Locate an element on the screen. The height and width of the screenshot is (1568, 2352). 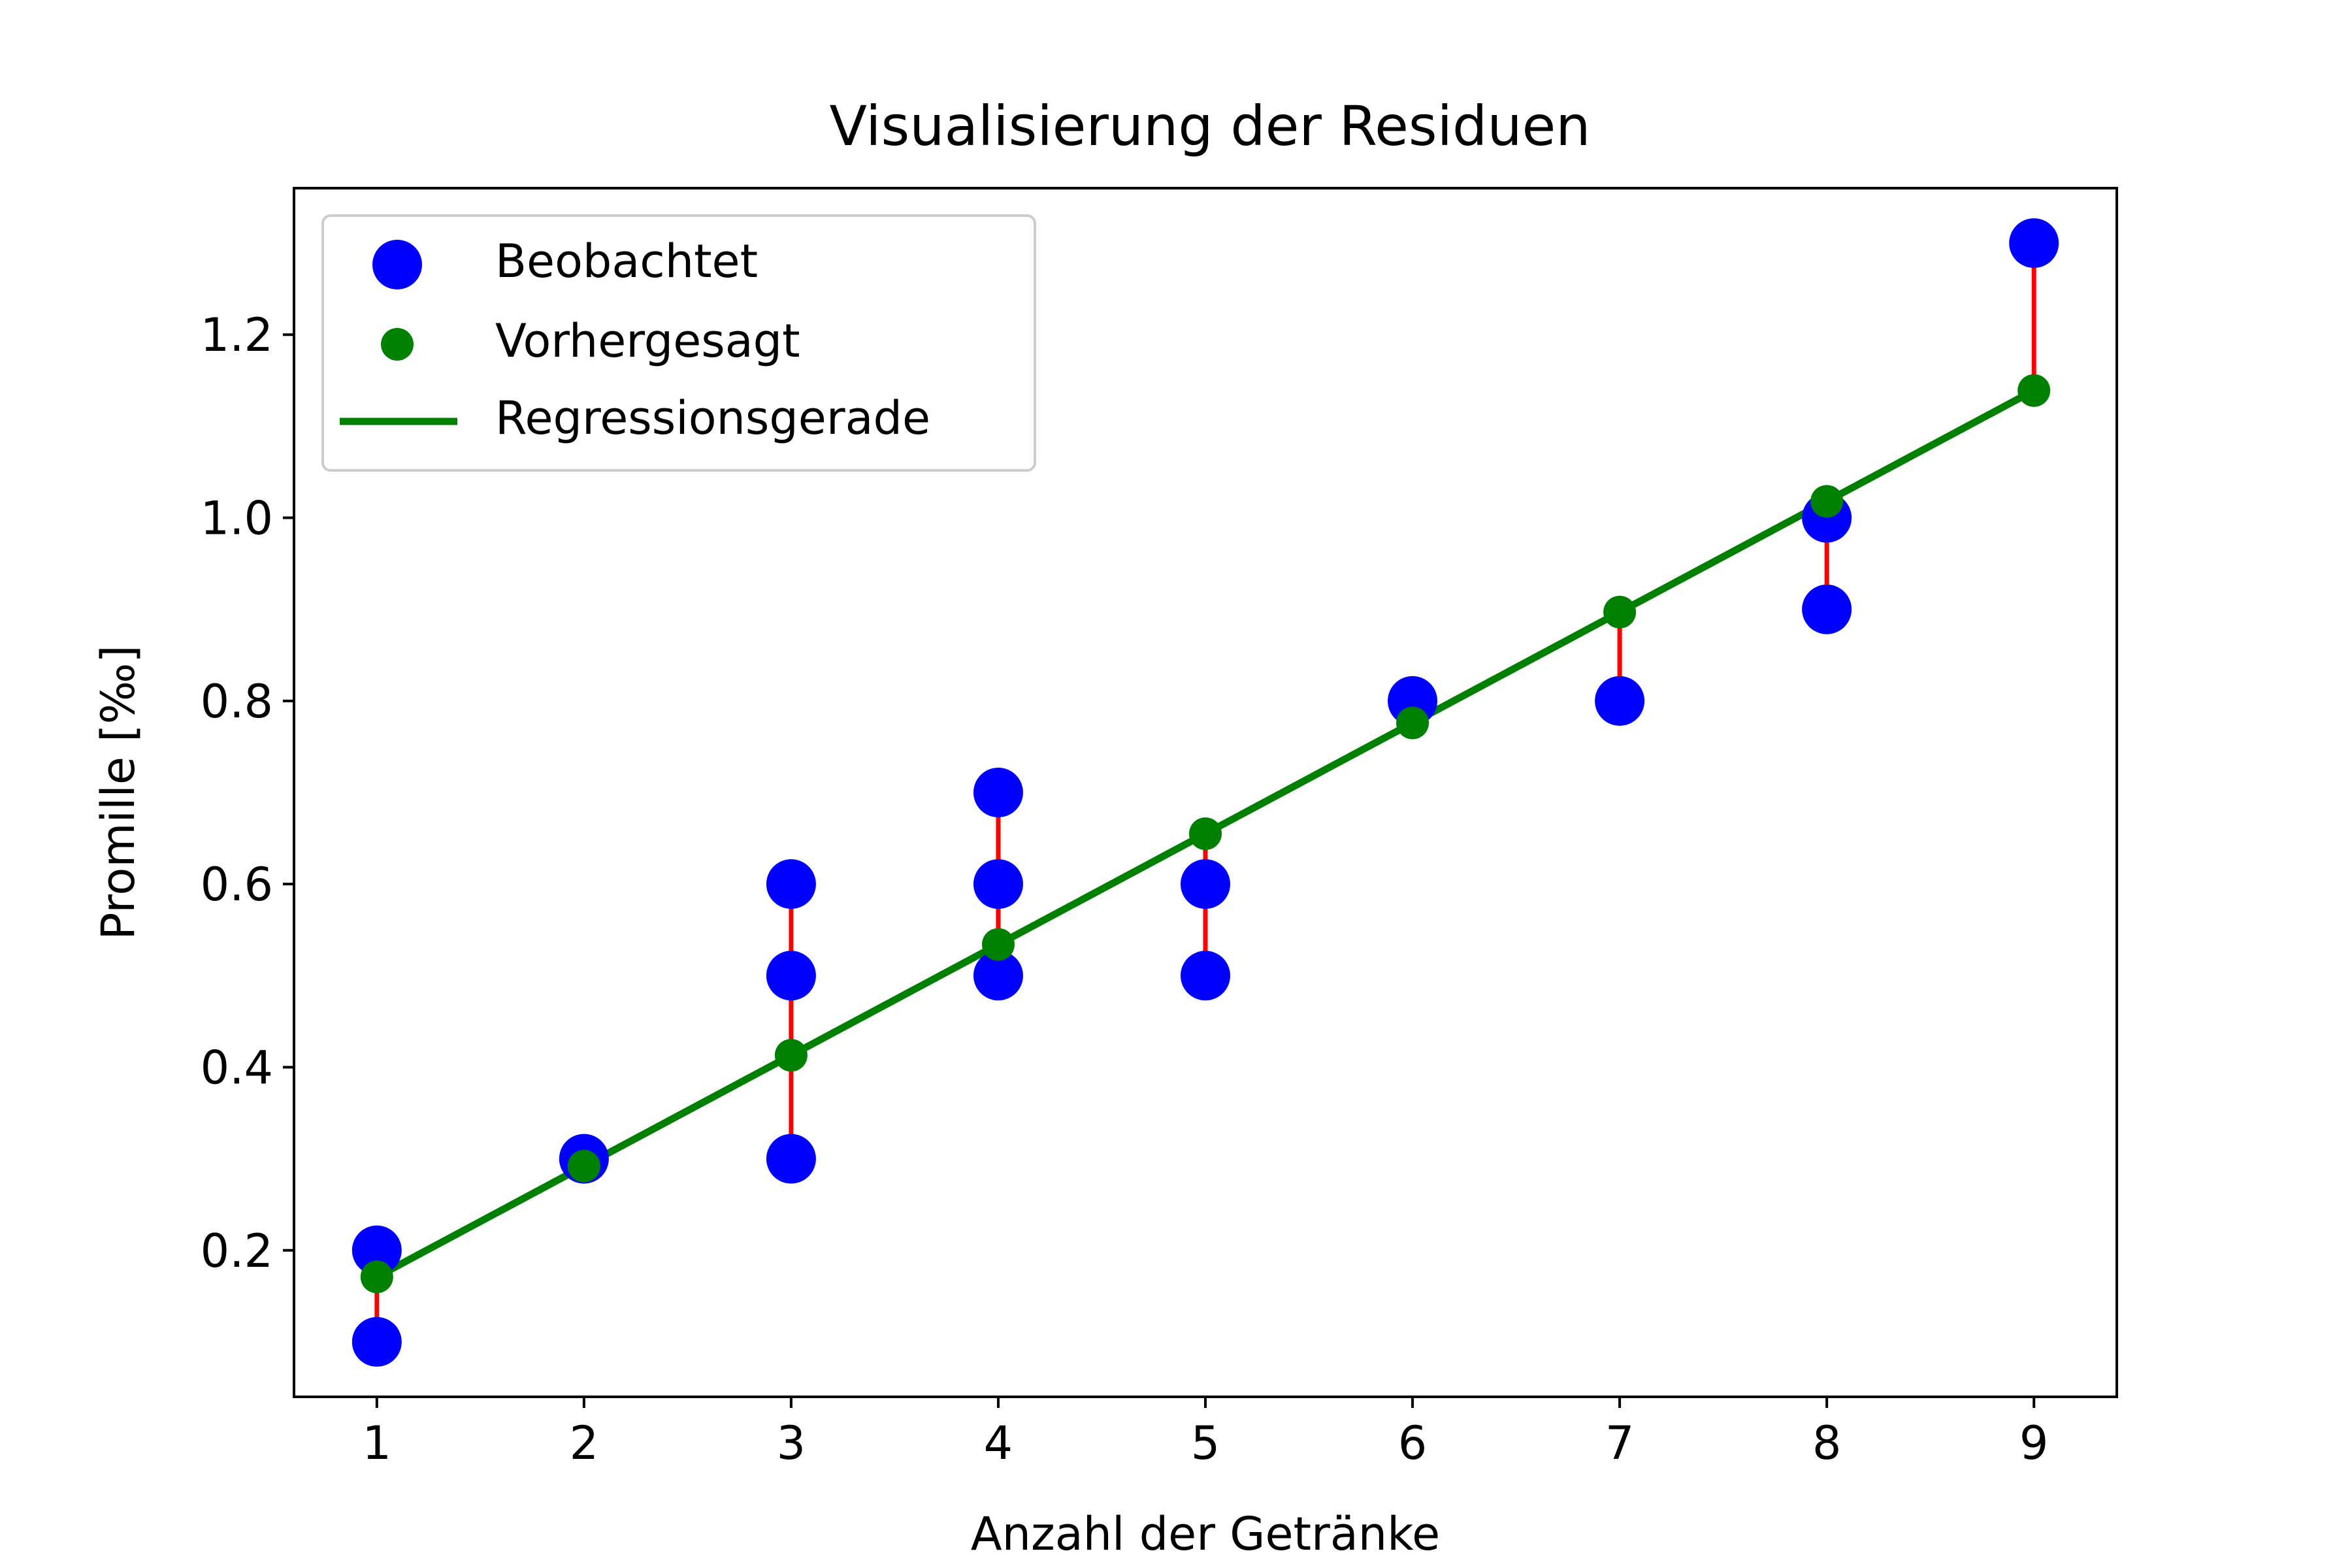
x-tick-label: 6 is located at coordinates (1413, 1443).